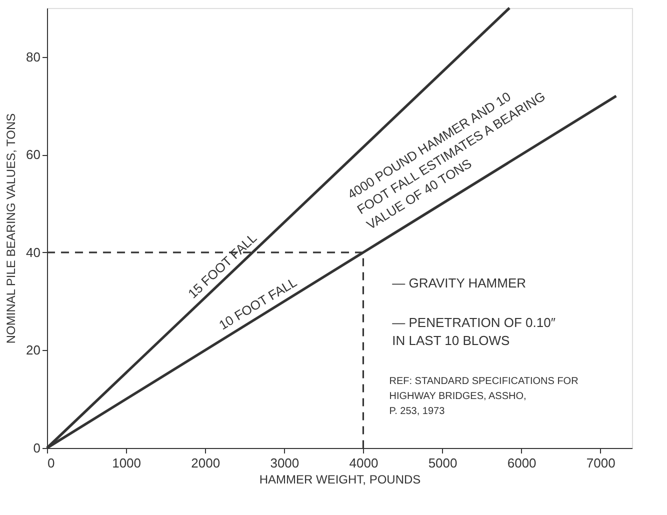  I want to click on x-tick-label: 4000, so click(363, 463).